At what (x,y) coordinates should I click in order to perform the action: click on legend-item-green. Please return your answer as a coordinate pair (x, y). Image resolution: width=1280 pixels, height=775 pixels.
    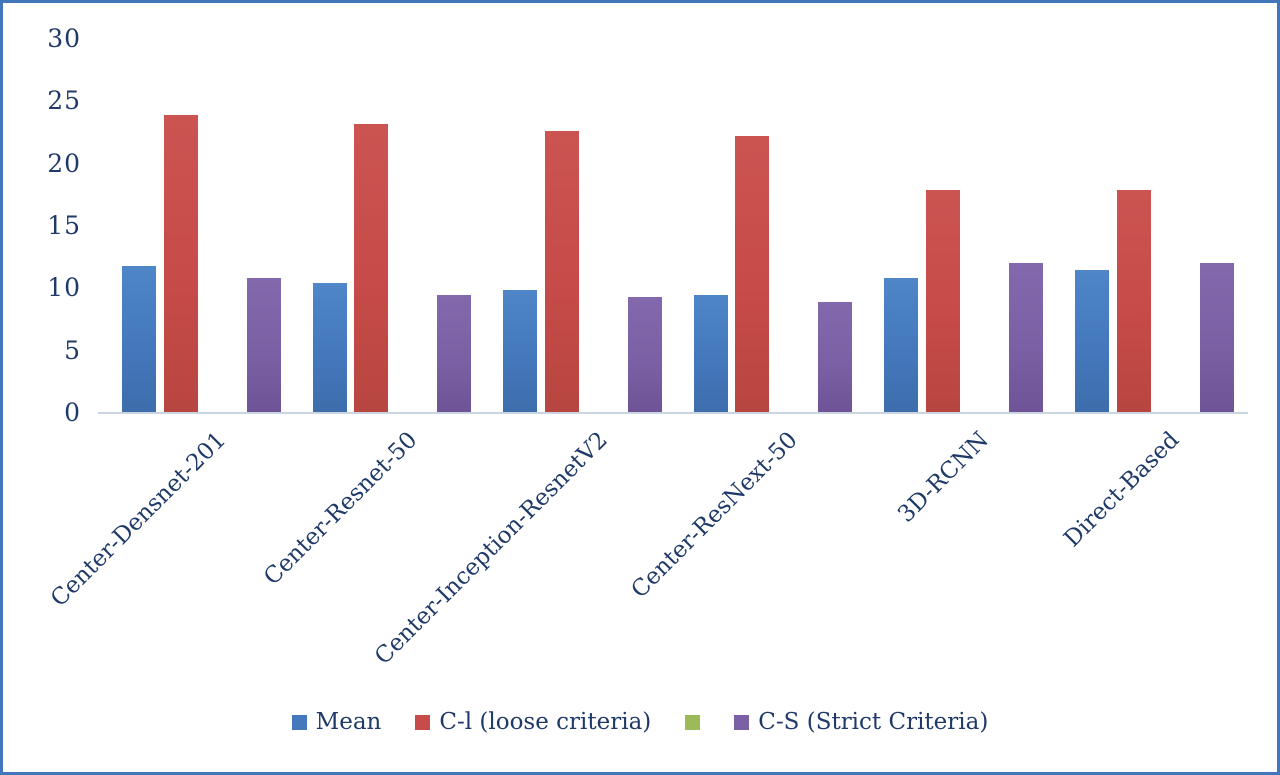
    Looking at the image, I should click on (693, 722).